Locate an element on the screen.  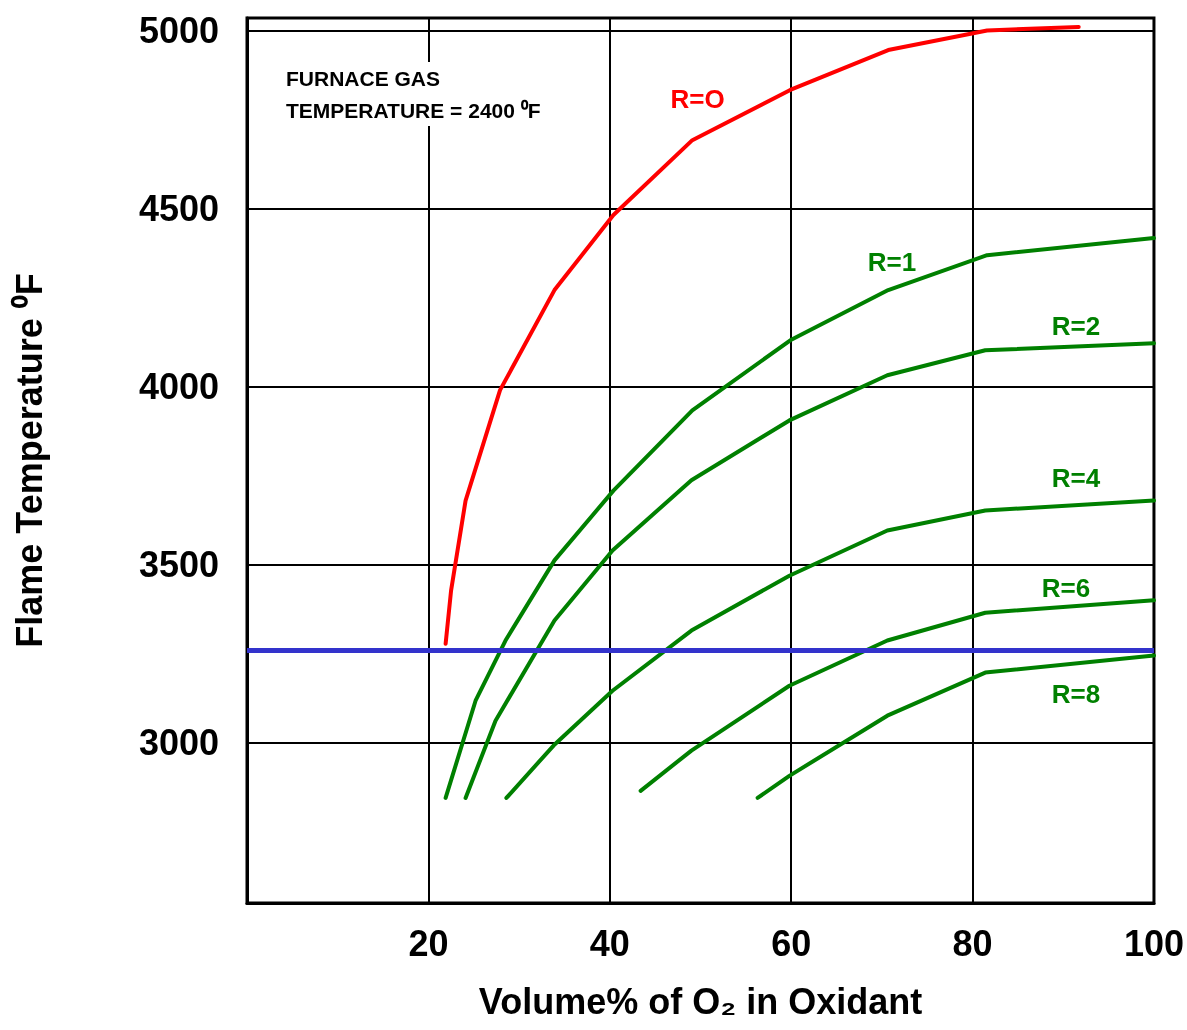
series-label: R=1 is located at coordinates (892, 262).